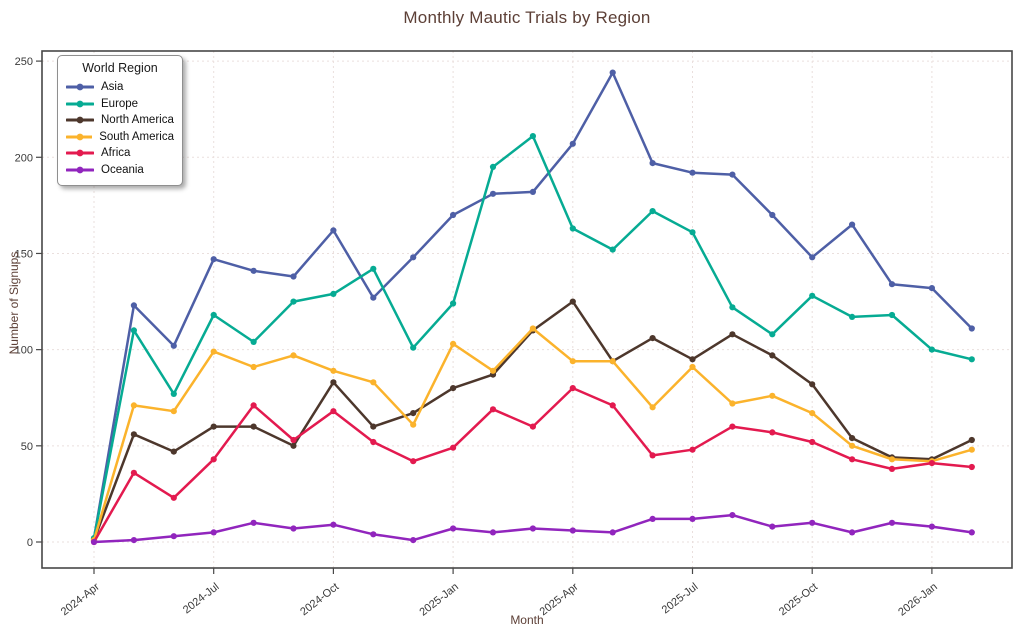 The width and height of the screenshot is (1024, 640). What do you see at coordinates (932, 526) in the screenshot?
I see `marker-oceania-2026-Jan` at bounding box center [932, 526].